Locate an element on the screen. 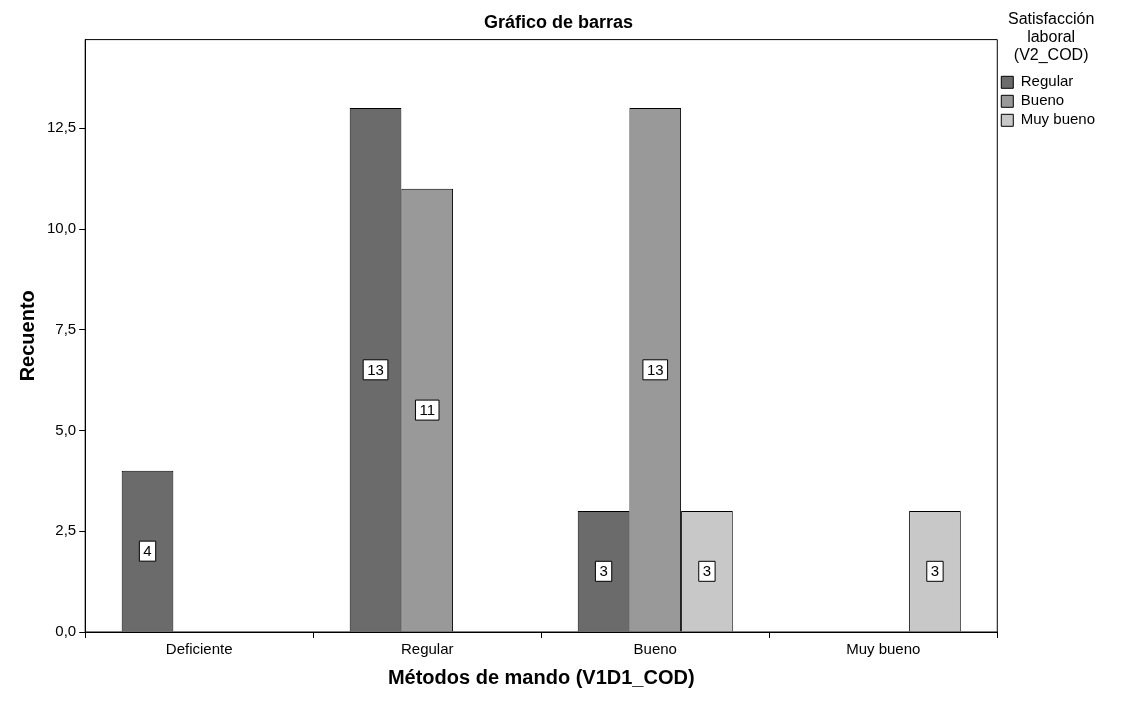  data-label: 4 is located at coordinates (147, 551).